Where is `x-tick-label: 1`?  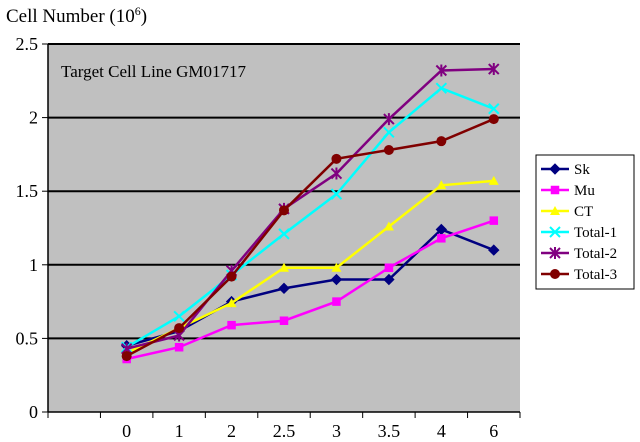
x-tick-label: 1 is located at coordinates (179, 431).